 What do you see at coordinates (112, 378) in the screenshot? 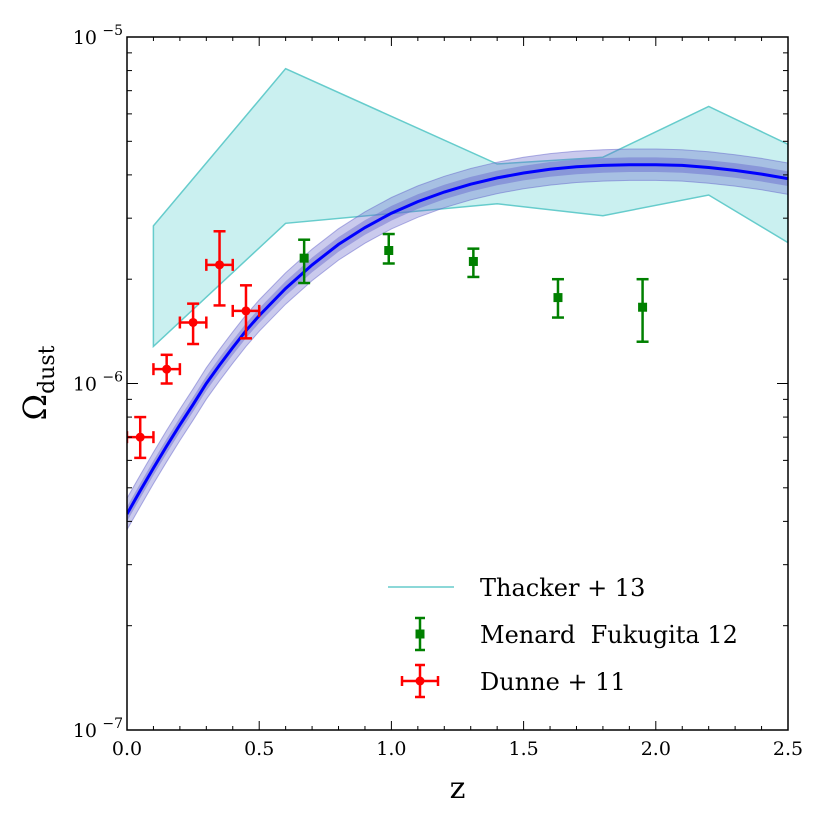
I see `y-tick-label-exponent: −6` at bounding box center [112, 378].